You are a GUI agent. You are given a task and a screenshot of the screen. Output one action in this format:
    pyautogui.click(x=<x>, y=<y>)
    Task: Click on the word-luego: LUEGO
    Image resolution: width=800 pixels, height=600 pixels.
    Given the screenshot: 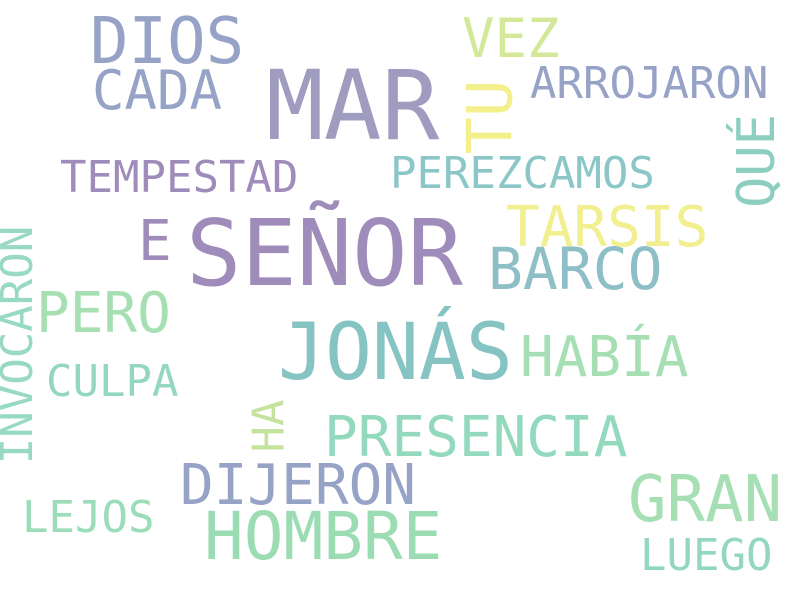 What is the action you would take?
    pyautogui.click(x=706, y=555)
    